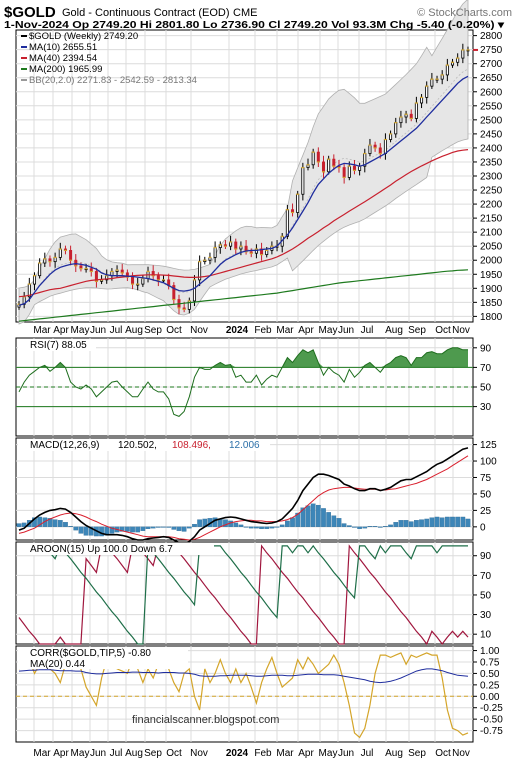 The image size is (520, 763). Describe the element at coordinates (486, 478) in the screenshot. I see `macd-ytick-label: 75` at that location.